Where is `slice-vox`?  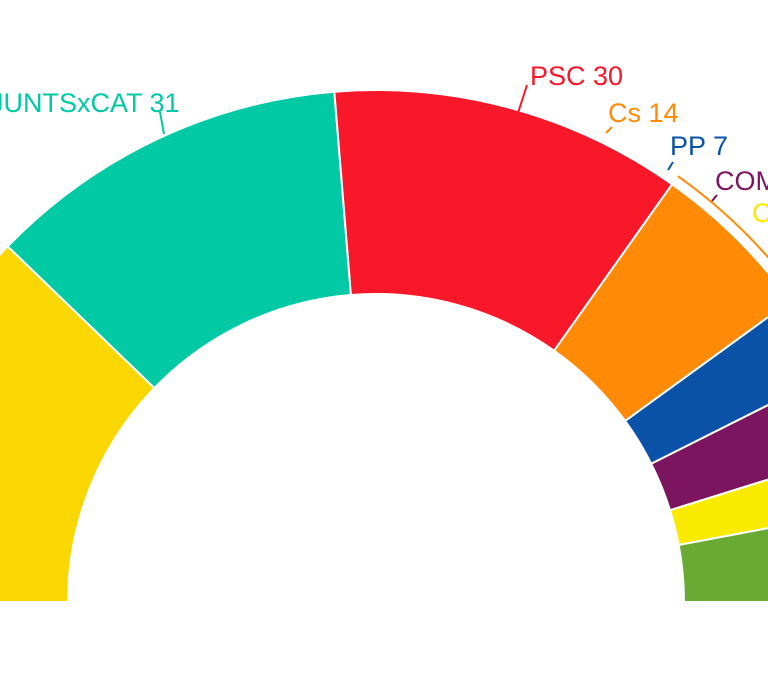 slice-vox is located at coordinates (722, 565).